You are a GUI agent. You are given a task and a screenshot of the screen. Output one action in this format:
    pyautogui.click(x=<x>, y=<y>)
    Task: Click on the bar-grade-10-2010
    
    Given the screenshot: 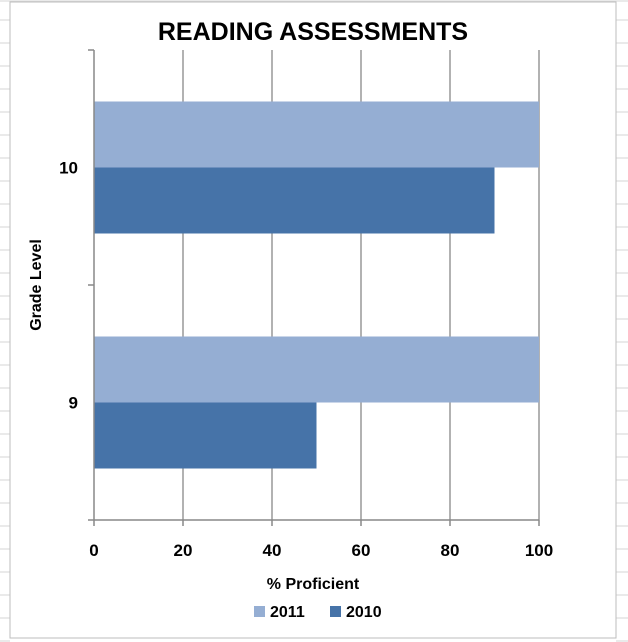 What is the action you would take?
    pyautogui.click(x=294, y=200)
    